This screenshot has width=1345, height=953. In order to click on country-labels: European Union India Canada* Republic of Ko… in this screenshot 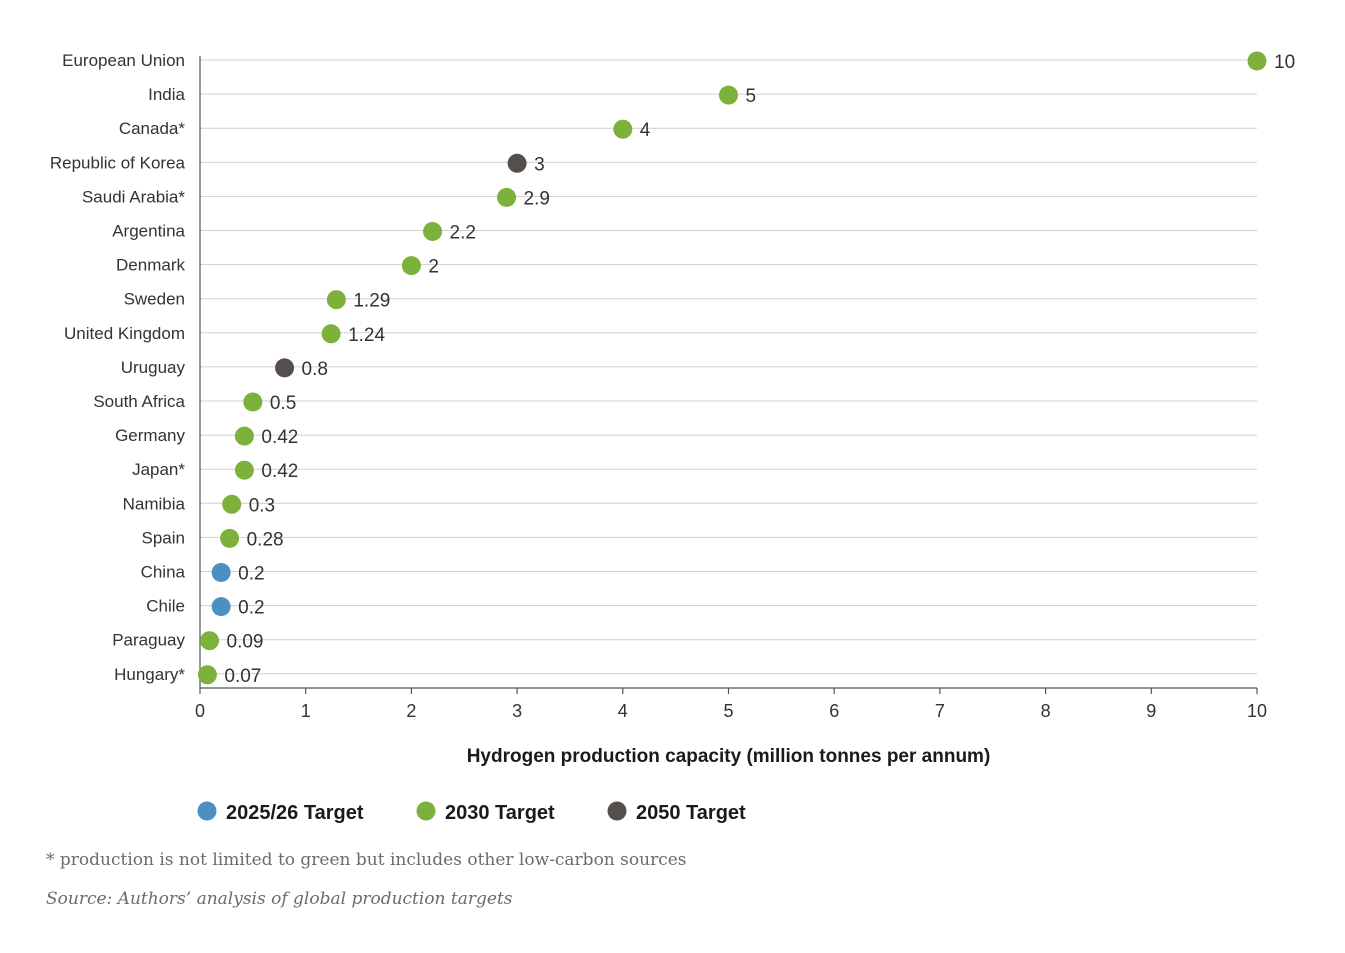, I will do `click(118, 367)`.